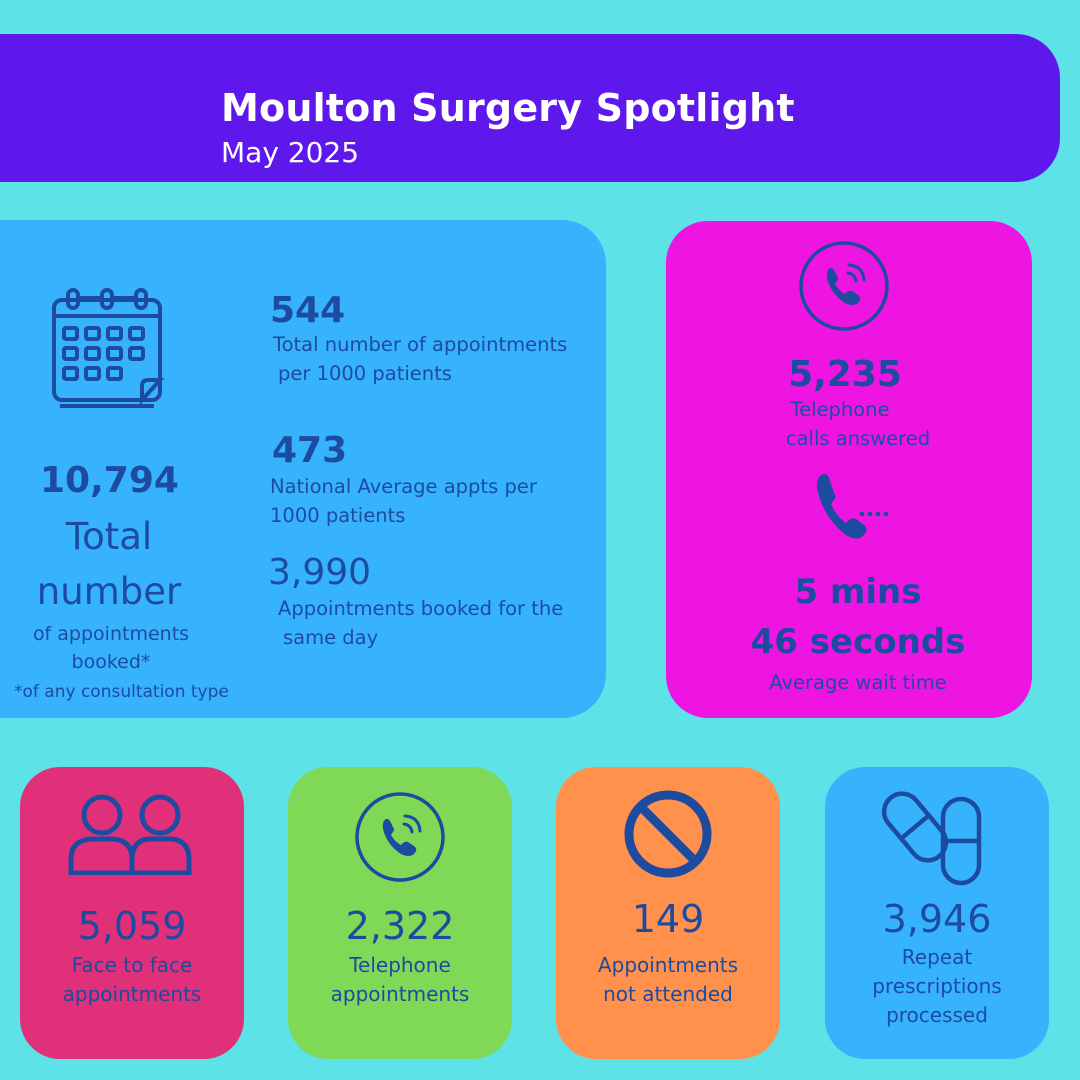  What do you see at coordinates (668, 834) in the screenshot?
I see `no-entry-icon` at bounding box center [668, 834].